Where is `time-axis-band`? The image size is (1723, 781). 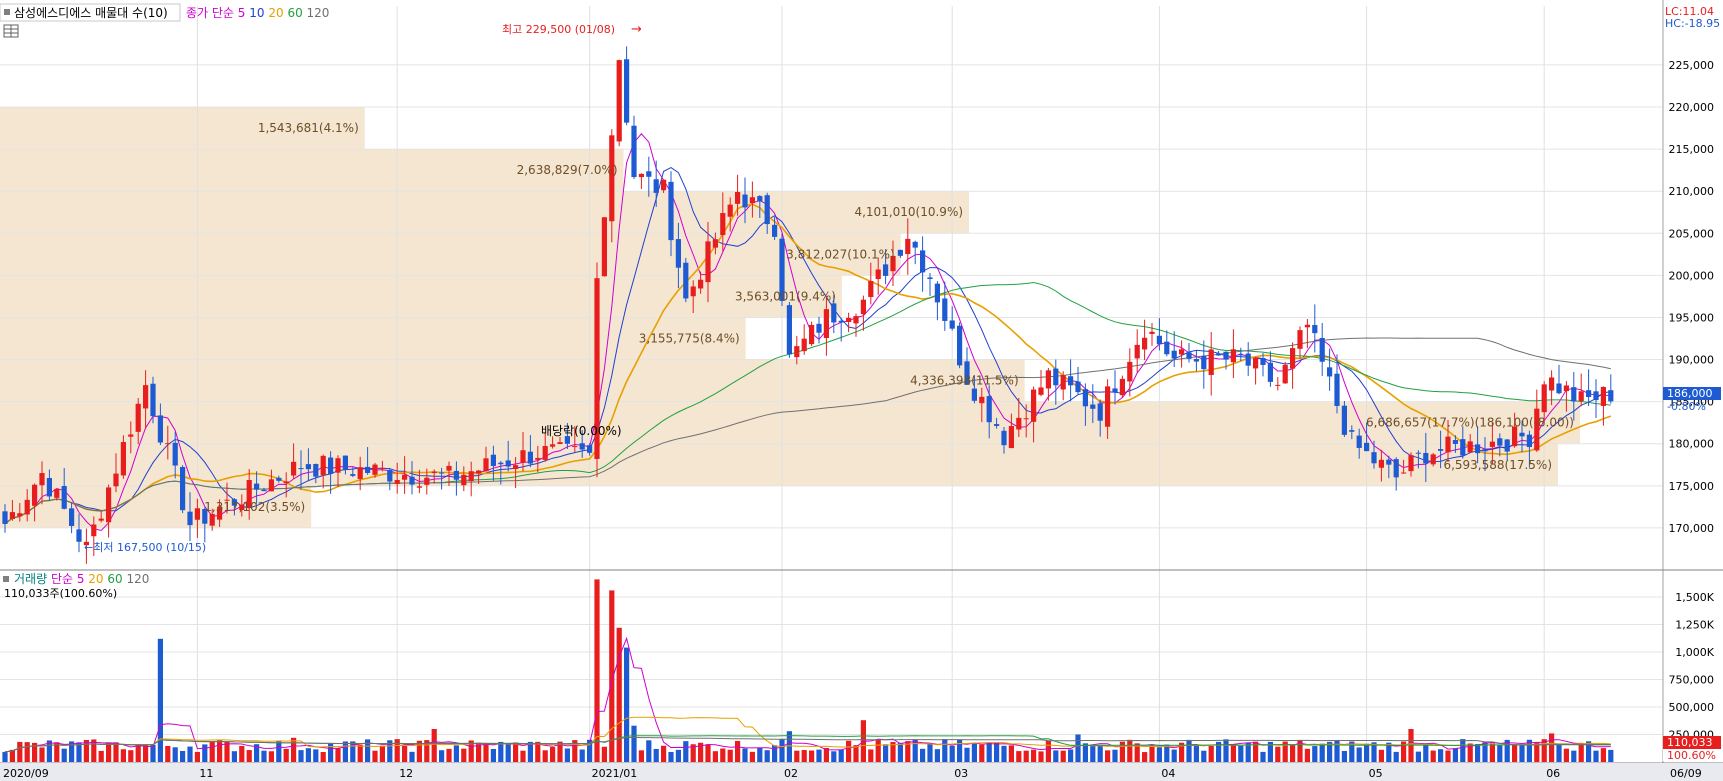 time-axis-band is located at coordinates (861, 772).